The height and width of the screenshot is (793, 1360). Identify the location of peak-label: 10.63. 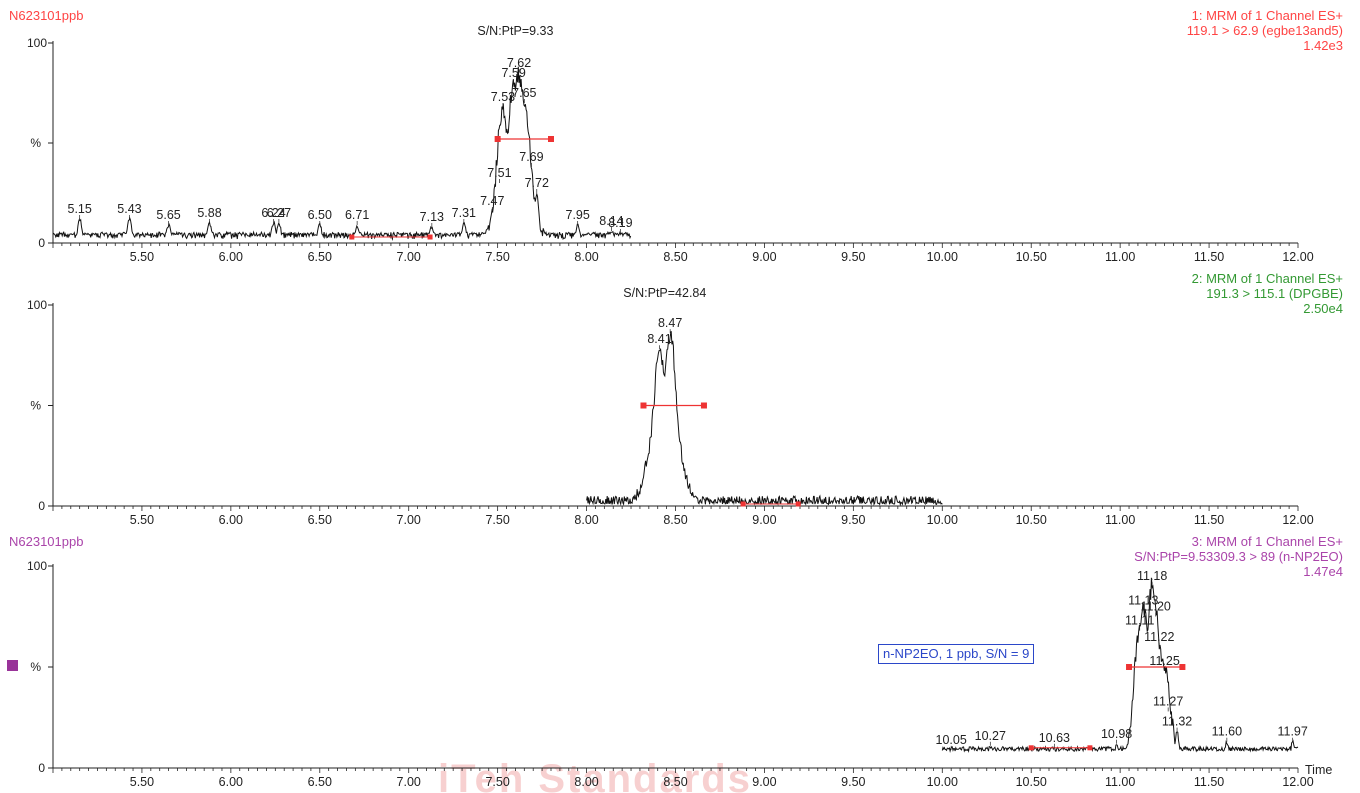
(1054, 738).